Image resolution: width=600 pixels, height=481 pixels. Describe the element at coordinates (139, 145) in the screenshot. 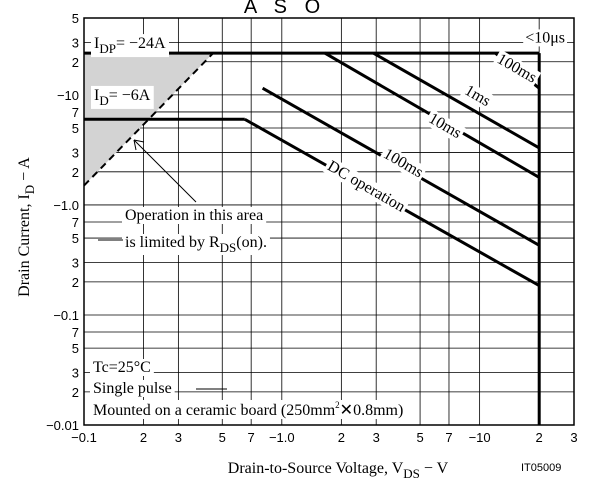

I see `annotation-arrowhead` at that location.